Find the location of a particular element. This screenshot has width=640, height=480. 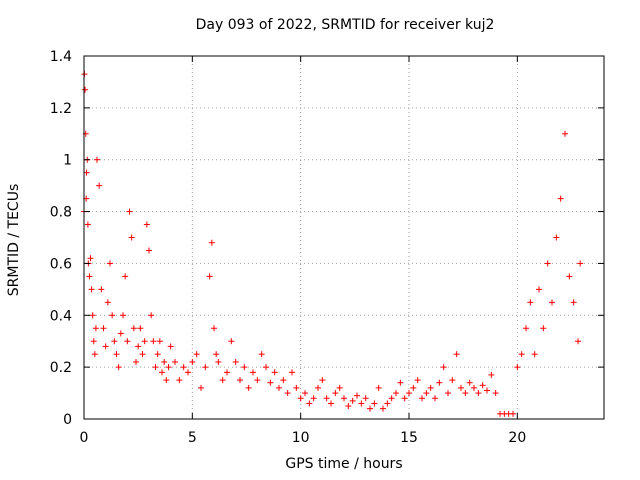

x-tick-label: 5 is located at coordinates (192, 438).